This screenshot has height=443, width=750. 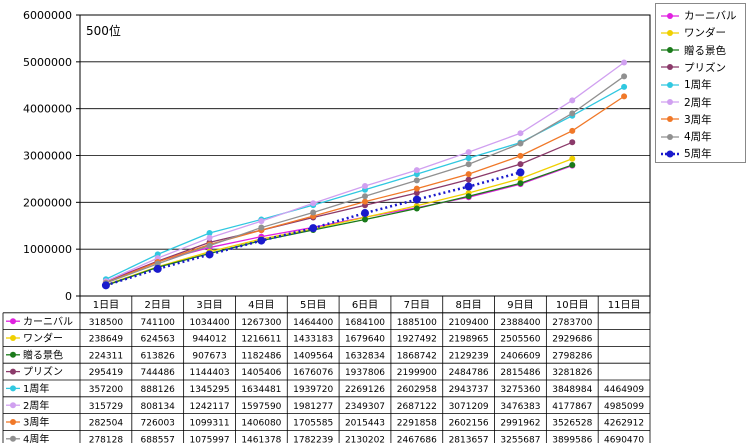 I want to click on legend-label: プリズン, so click(x=705, y=67).